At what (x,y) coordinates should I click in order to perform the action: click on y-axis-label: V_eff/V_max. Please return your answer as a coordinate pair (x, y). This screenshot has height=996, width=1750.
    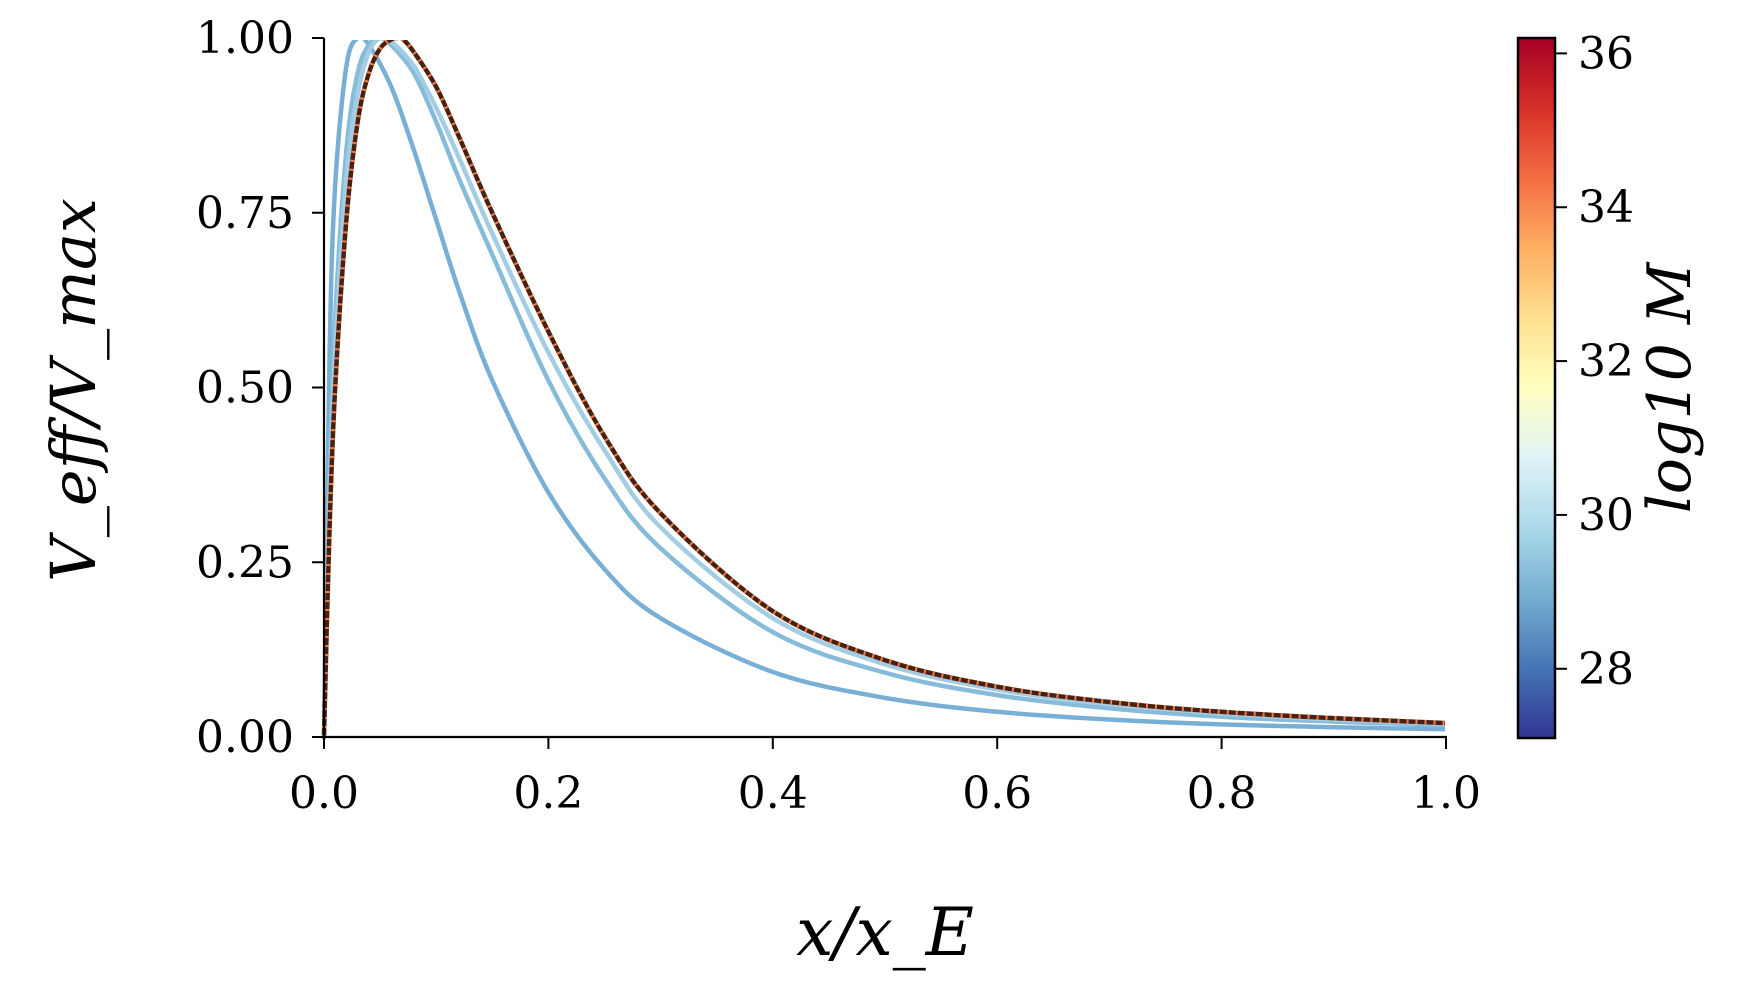
    Looking at the image, I should click on (73, 390).